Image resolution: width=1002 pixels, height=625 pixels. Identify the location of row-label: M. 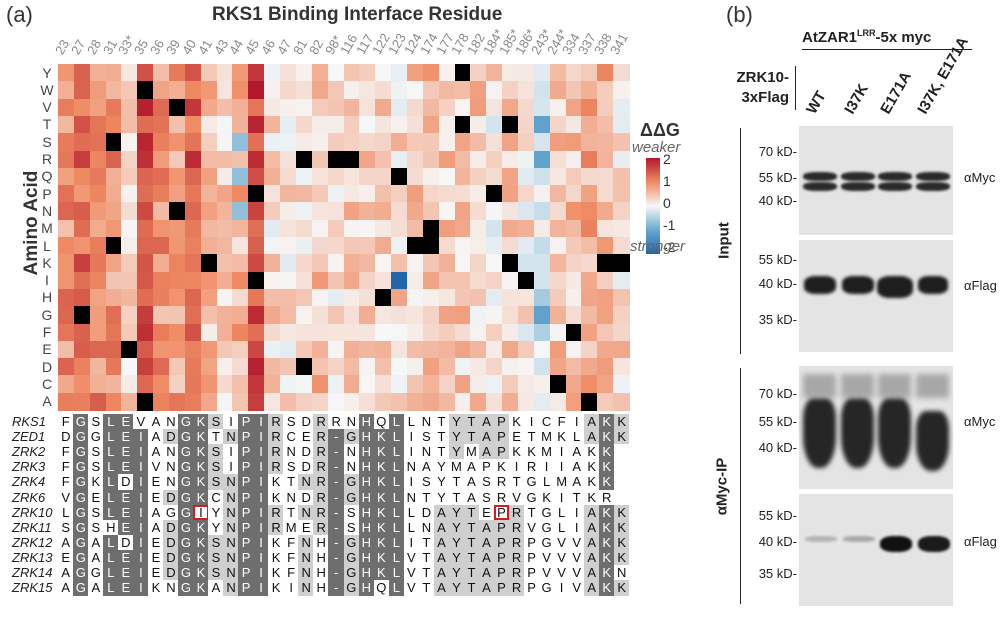
(47, 228).